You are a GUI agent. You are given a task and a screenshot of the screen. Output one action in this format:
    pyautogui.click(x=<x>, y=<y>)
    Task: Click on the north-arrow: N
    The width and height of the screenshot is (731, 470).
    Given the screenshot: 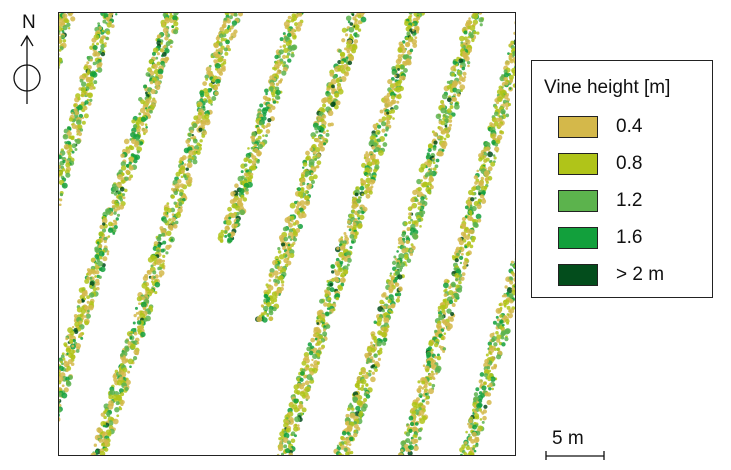 What is the action you would take?
    pyautogui.click(x=28, y=58)
    